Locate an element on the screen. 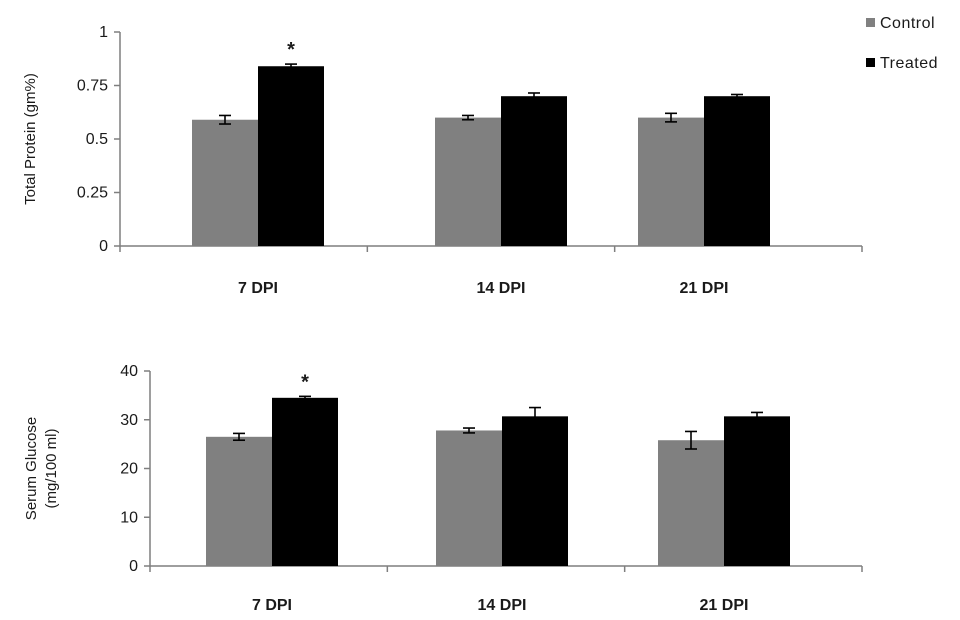  legend-swatch-treated is located at coordinates (870, 62).